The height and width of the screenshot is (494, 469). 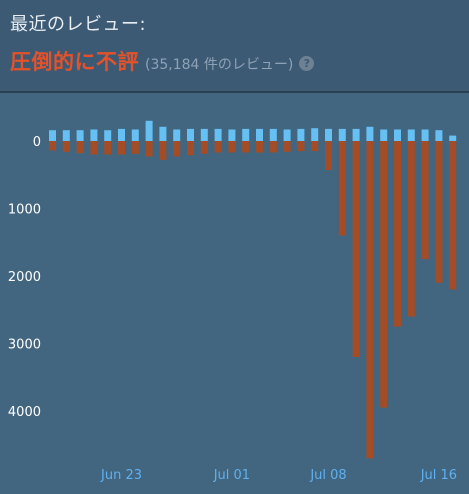 I want to click on x-tick-label: Jun 23, so click(x=121, y=475).